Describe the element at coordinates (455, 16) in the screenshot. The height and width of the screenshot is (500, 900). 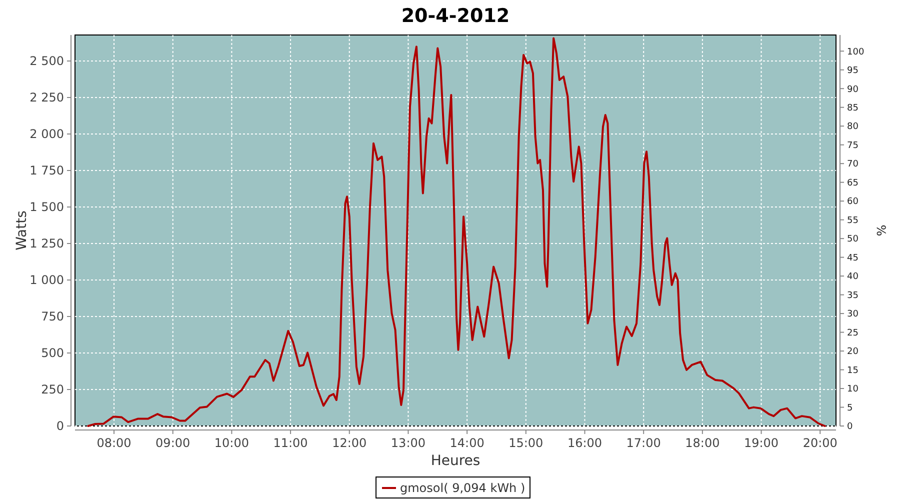
I see `chart-title: 20-4-2012` at that location.